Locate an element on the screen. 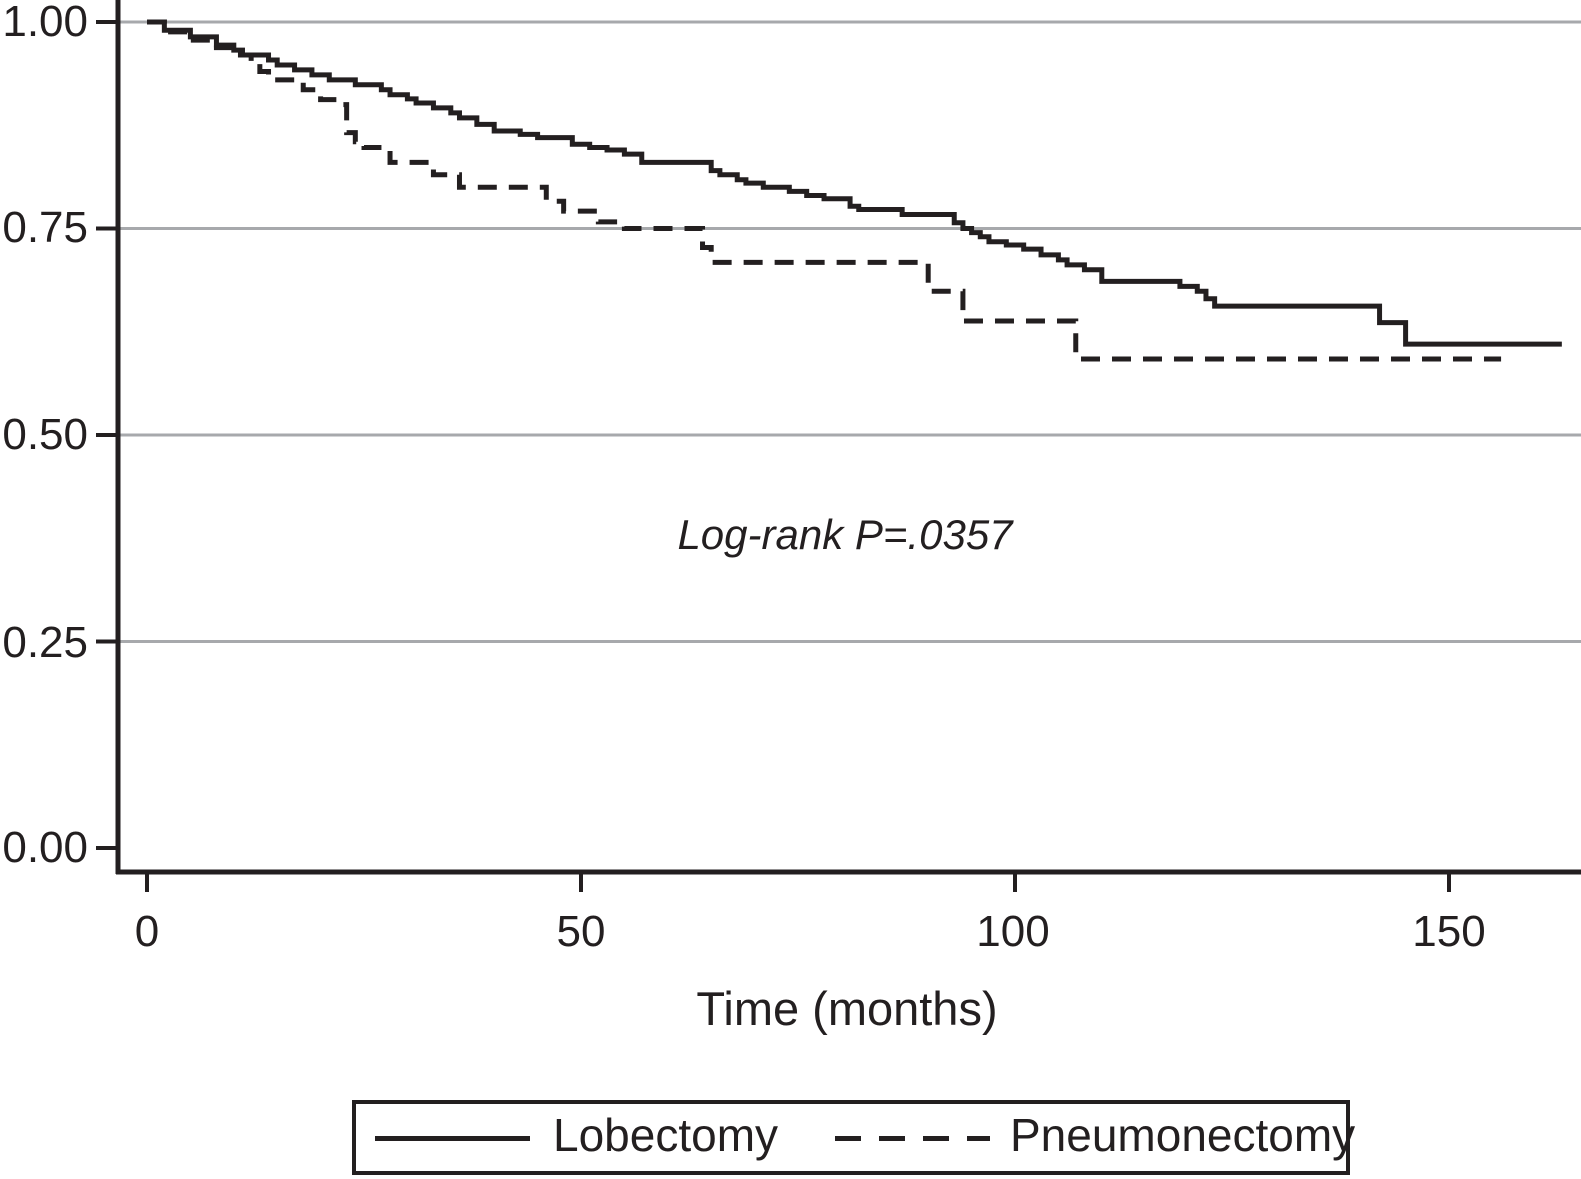 Image resolution: width=1581 pixels, height=1179 pixels. dashed-line-sample-icon is located at coordinates (912, 1138).